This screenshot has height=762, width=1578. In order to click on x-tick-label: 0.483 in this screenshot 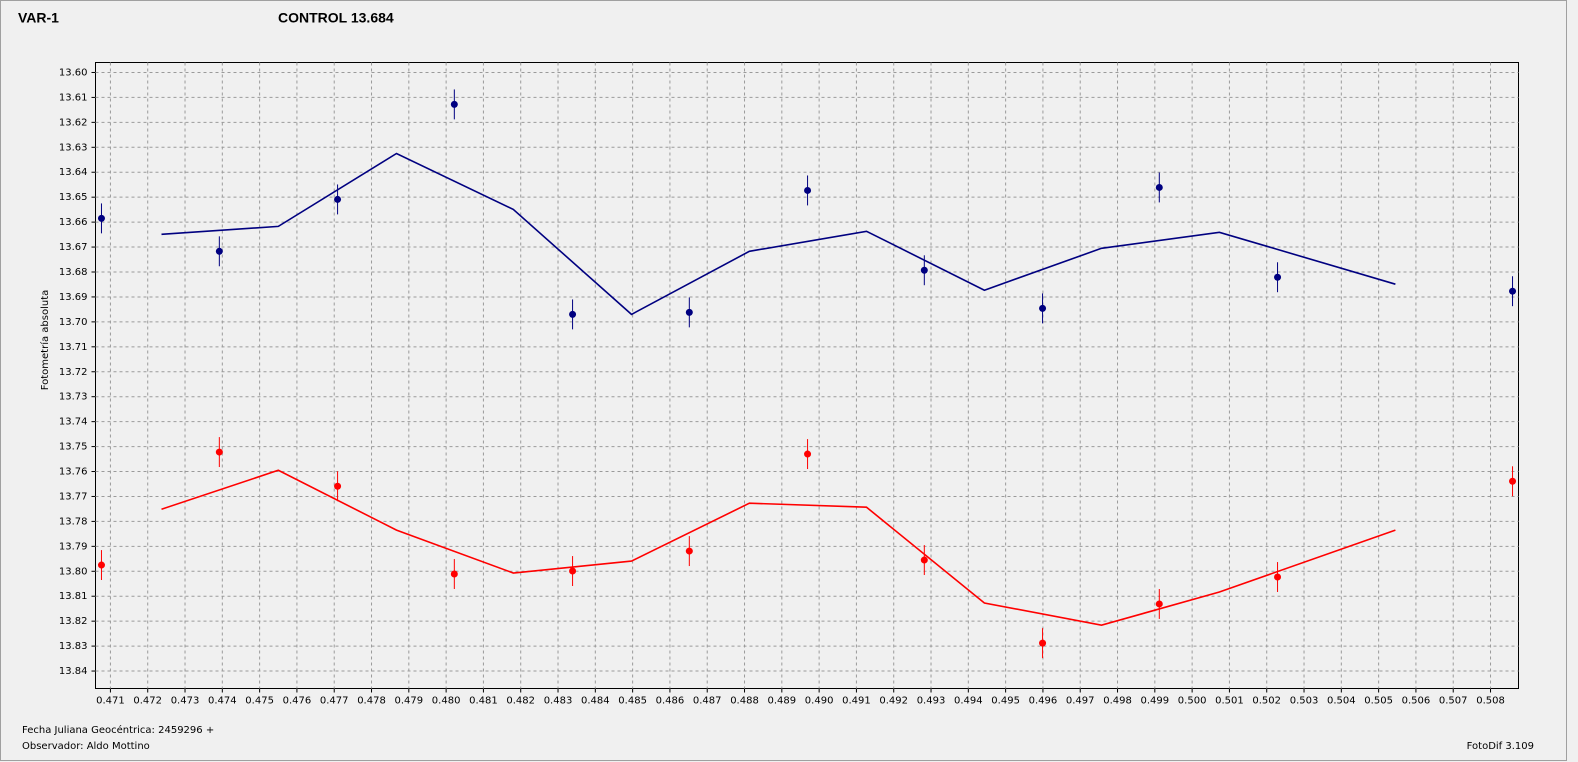, I will do `click(558, 701)`.